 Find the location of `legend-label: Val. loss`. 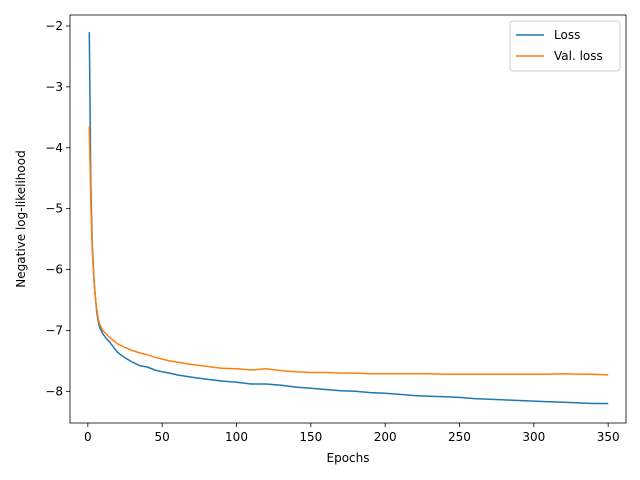

legend-label: Val. loss is located at coordinates (578, 56).